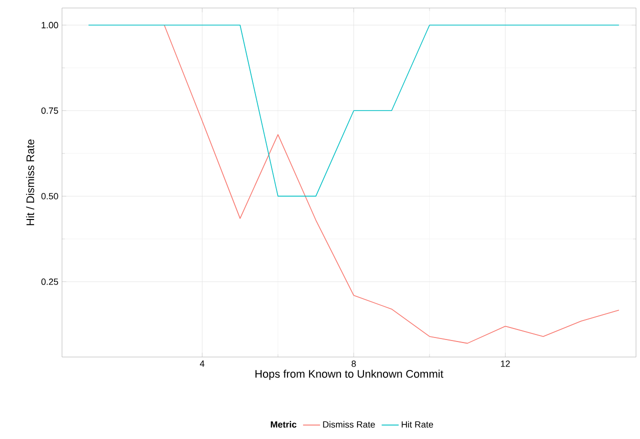  Describe the element at coordinates (505, 363) in the screenshot. I see `x-tick-label: 12` at that location.